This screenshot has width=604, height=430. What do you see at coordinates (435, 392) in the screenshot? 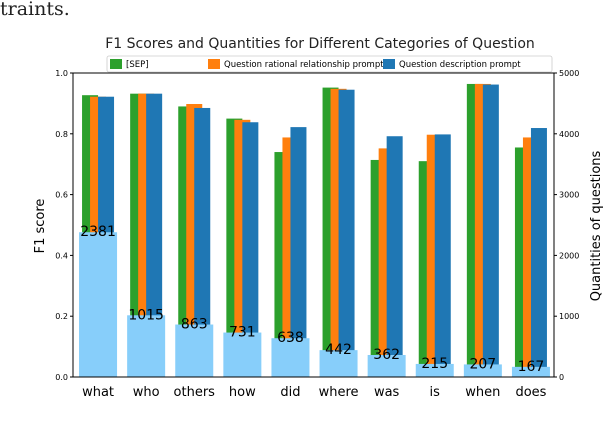
I see `x-tick-is: is` at bounding box center [435, 392].